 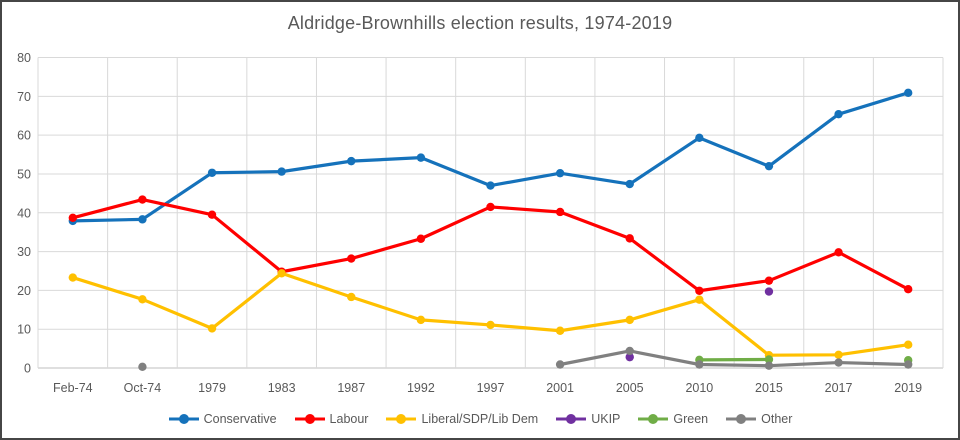 What do you see at coordinates (525, 359) in the screenshot?
I see `series-other` at bounding box center [525, 359].